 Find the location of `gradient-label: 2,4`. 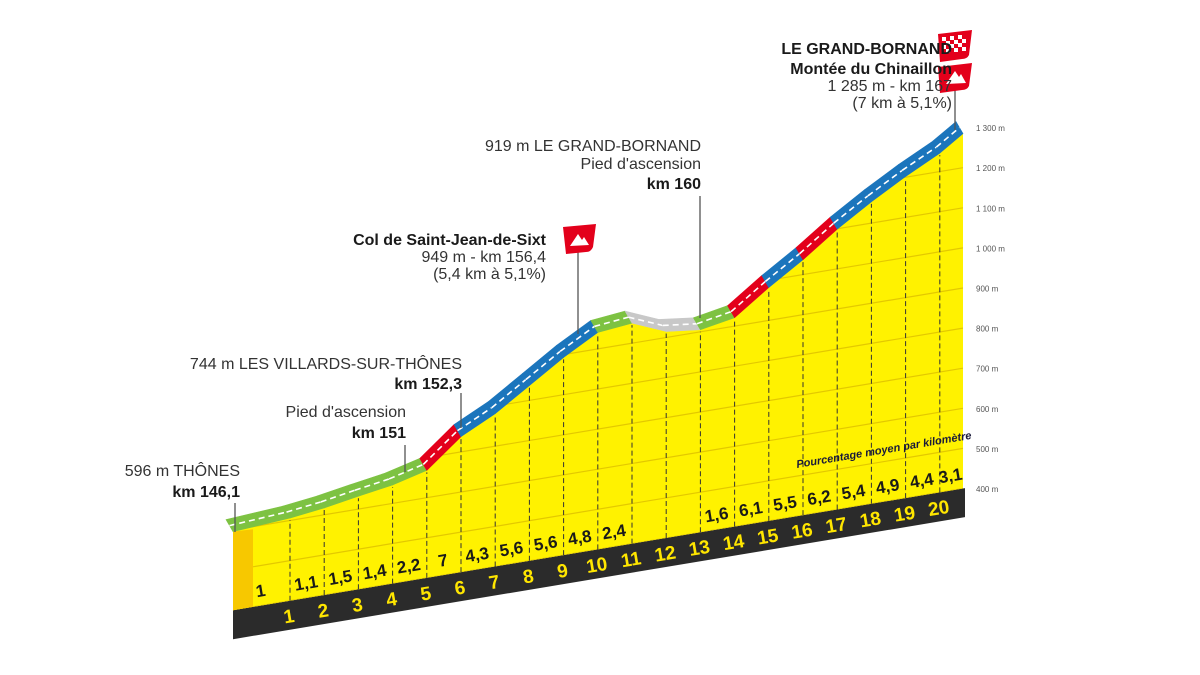

gradient-label: 2,4 is located at coordinates (614, 532).